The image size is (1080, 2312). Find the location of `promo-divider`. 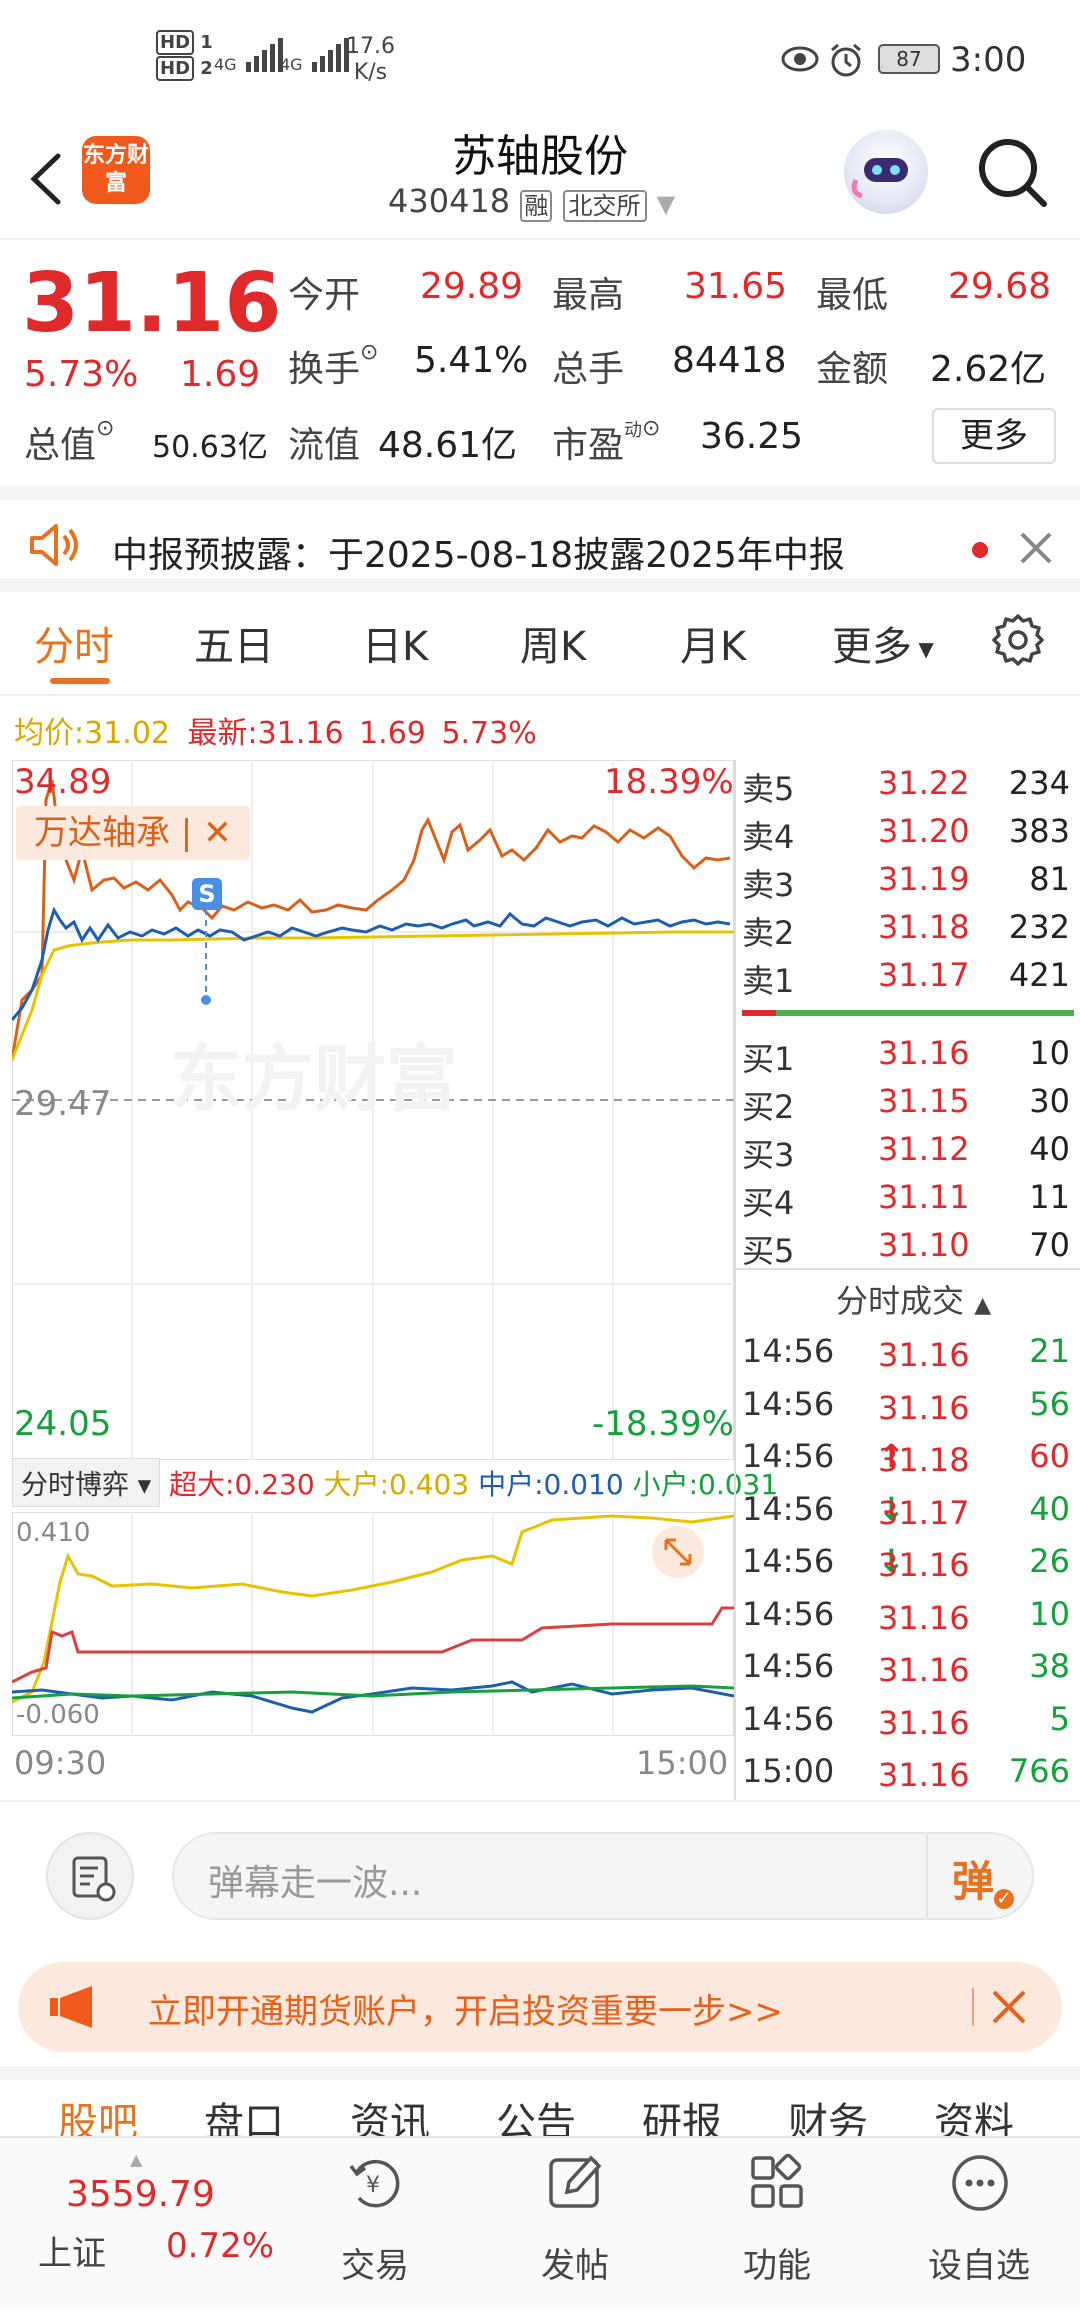

promo-divider is located at coordinates (973, 2007).